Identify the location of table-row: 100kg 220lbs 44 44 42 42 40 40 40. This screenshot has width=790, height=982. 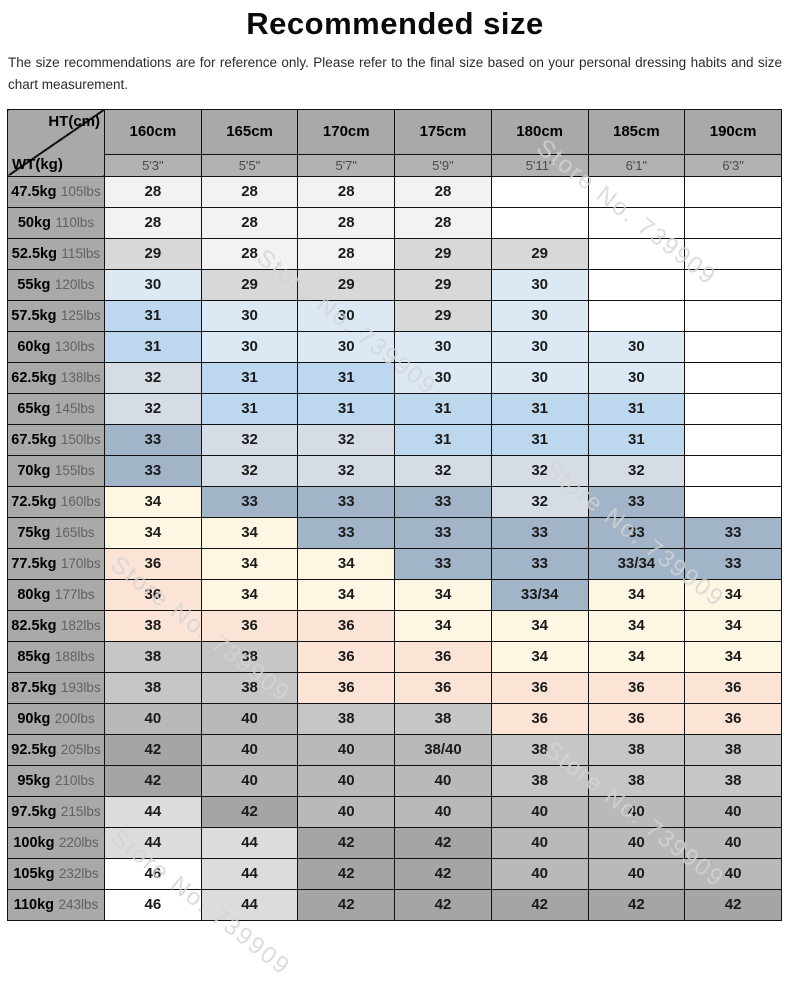
(394, 842).